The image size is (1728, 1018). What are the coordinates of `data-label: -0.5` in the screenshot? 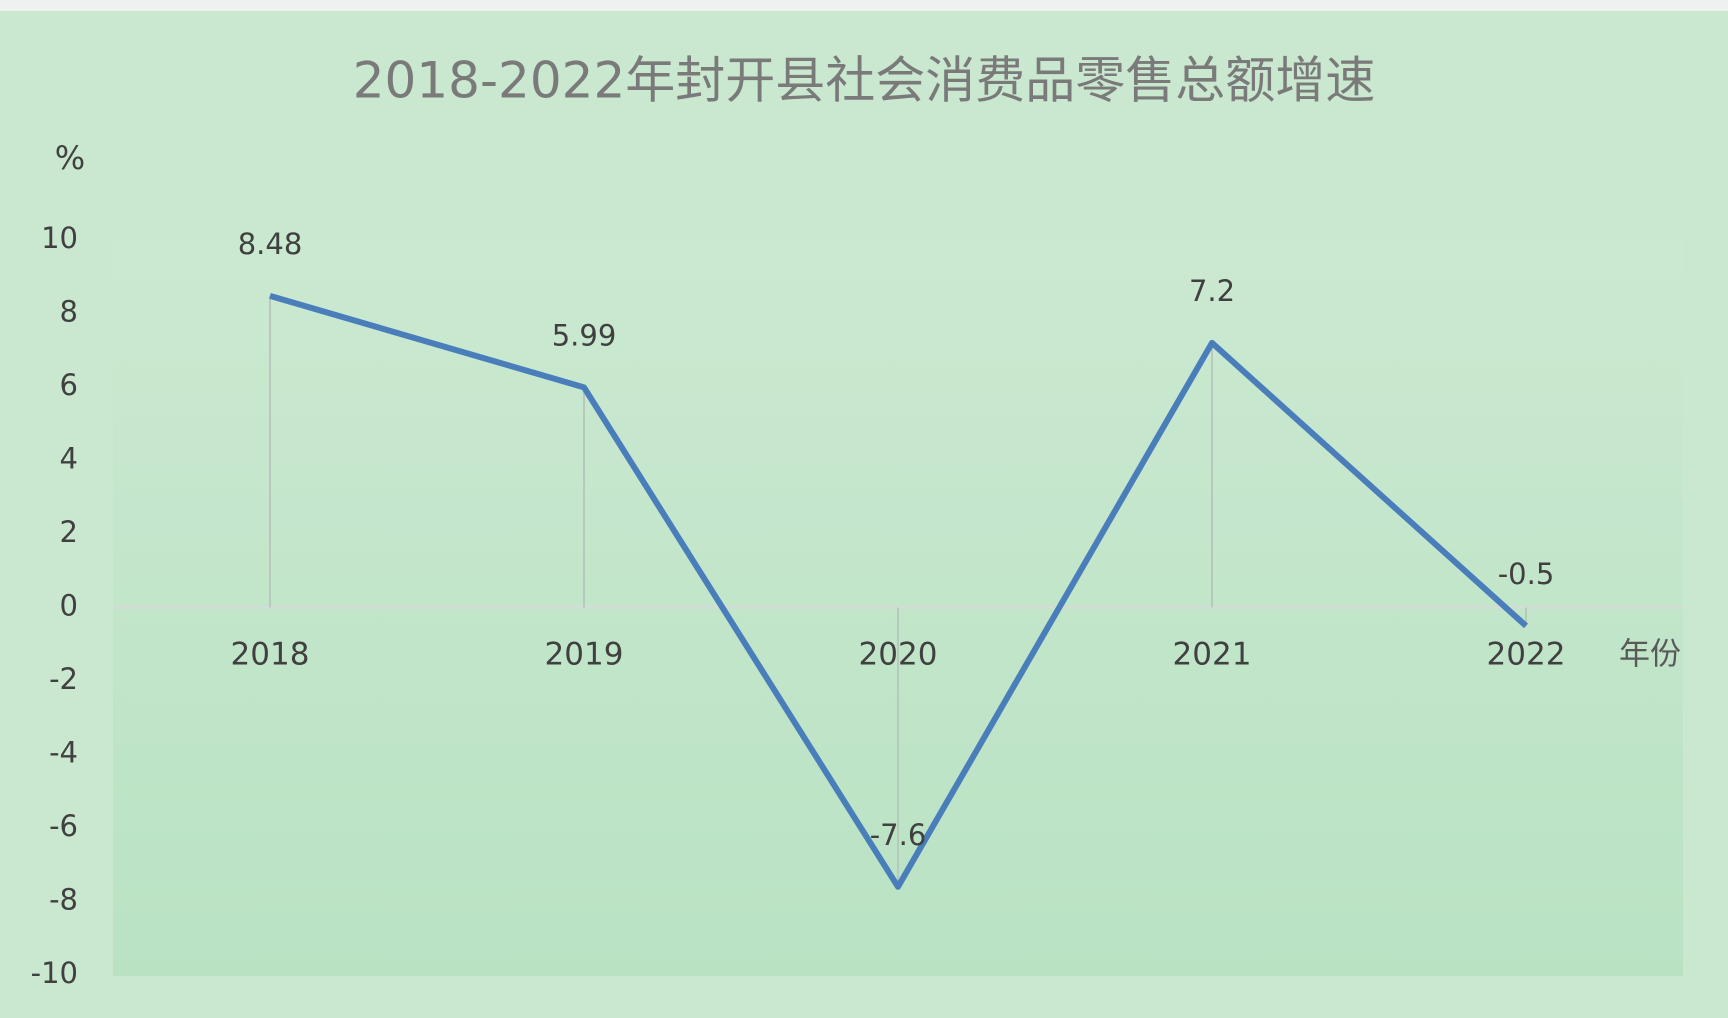 It's located at (1526, 574).